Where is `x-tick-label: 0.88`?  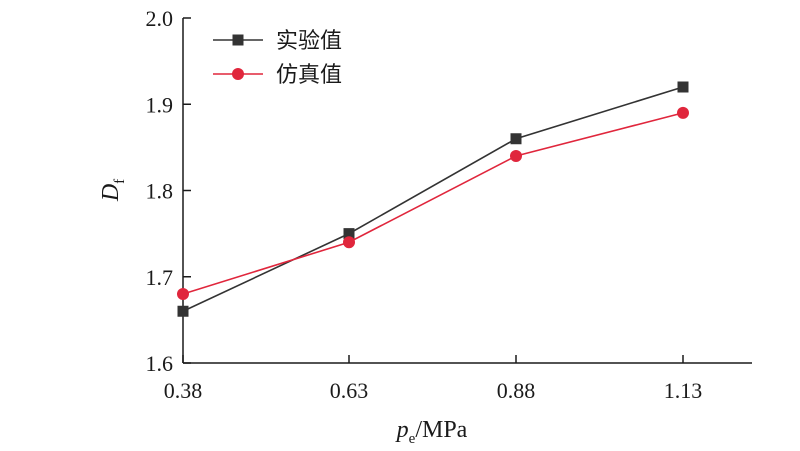 x-tick-label: 0.88 is located at coordinates (516, 390).